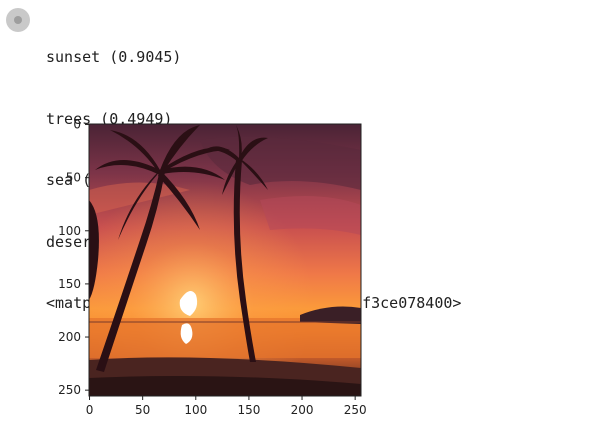 Image resolution: width=616 pixels, height=440 pixels. I want to click on x-tick-label: 200, so click(302, 410).